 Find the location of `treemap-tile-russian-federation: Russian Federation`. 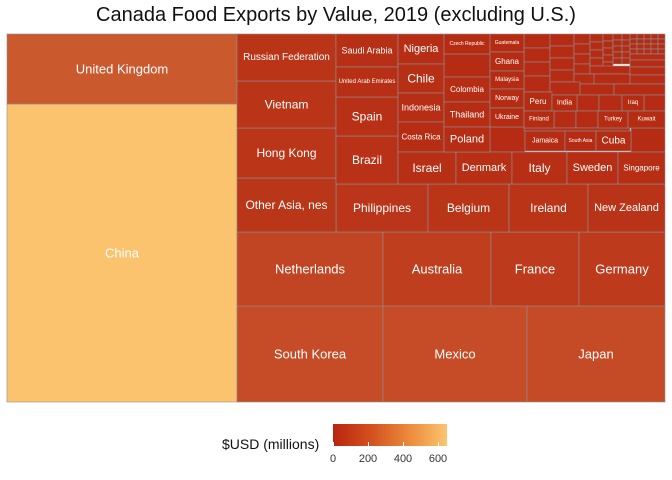

treemap-tile-russian-federation: Russian Federation is located at coordinates (286, 57).